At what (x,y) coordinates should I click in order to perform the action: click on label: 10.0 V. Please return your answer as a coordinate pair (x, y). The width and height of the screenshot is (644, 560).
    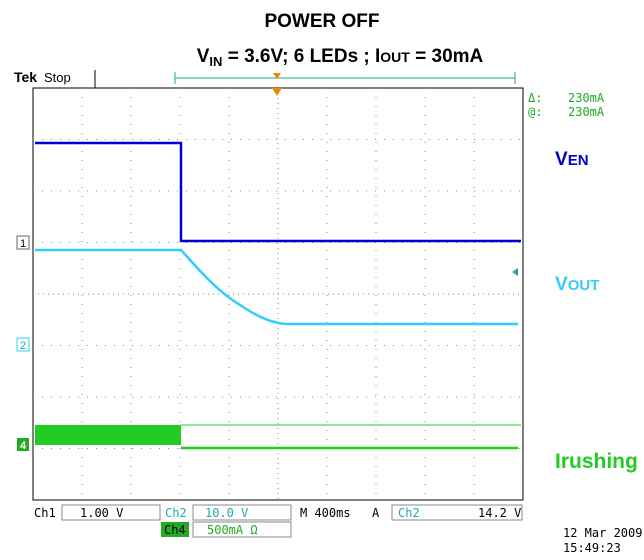
    Looking at the image, I should click on (226, 513).